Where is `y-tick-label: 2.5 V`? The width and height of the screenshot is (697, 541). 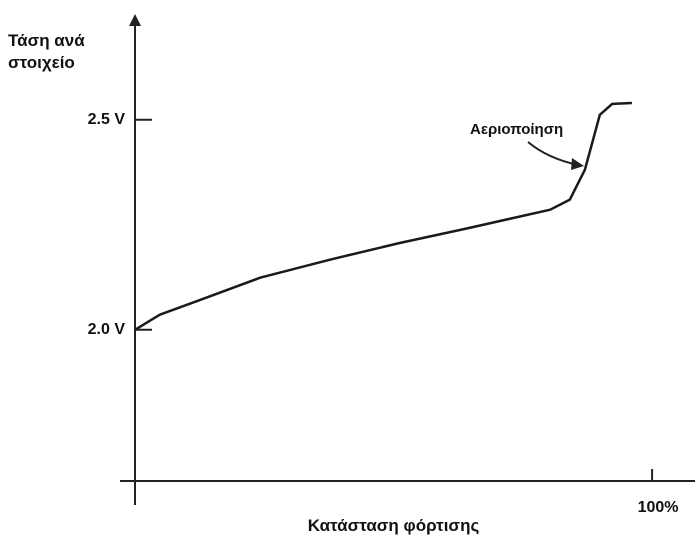
y-tick-label: 2.5 V is located at coordinates (107, 119).